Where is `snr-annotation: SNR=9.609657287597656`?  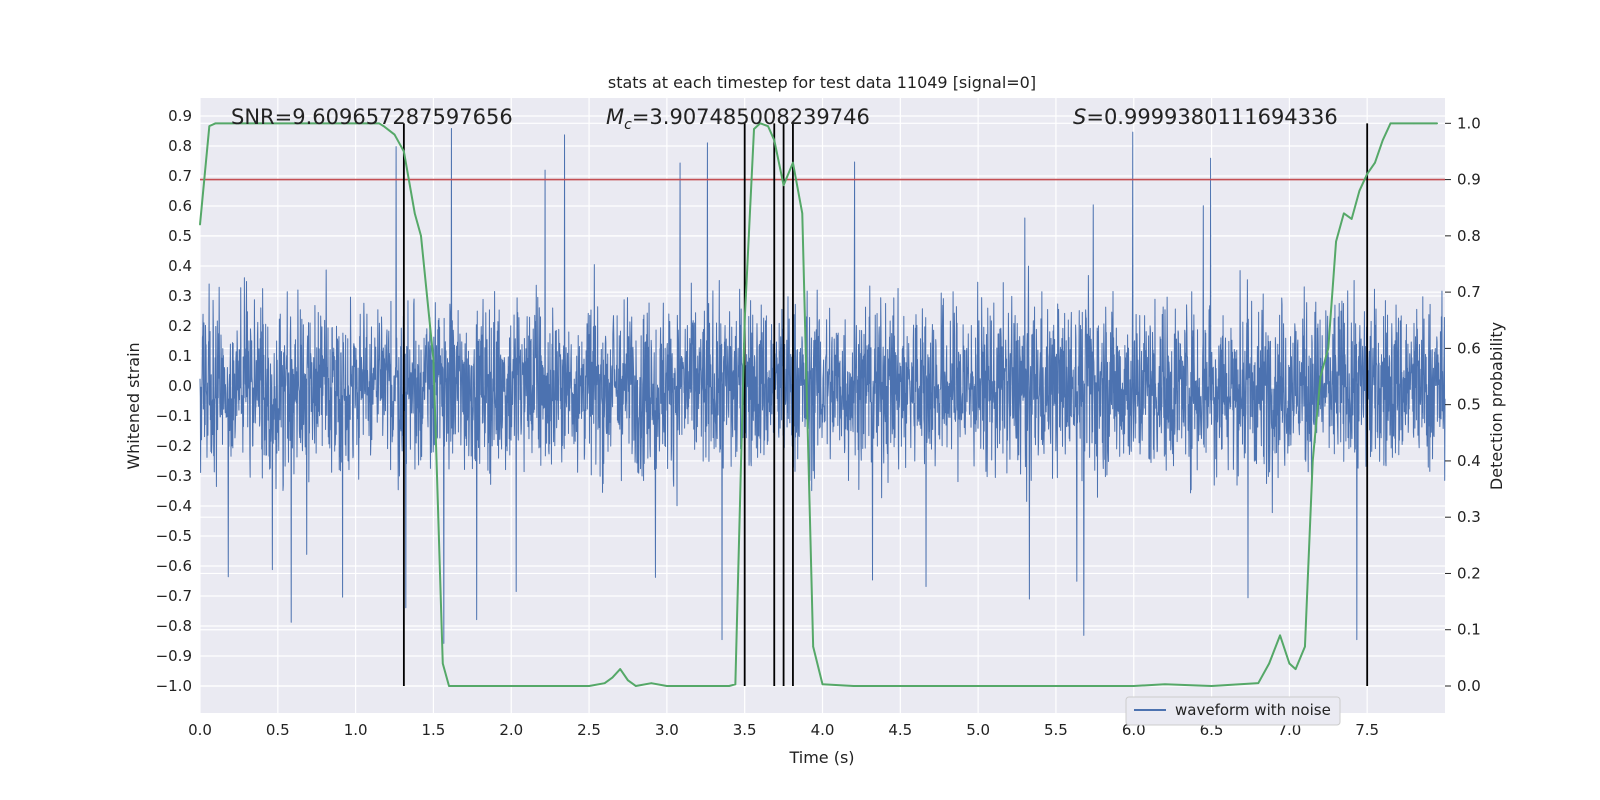 snr-annotation: SNR=9.609657287597656 is located at coordinates (372, 117).